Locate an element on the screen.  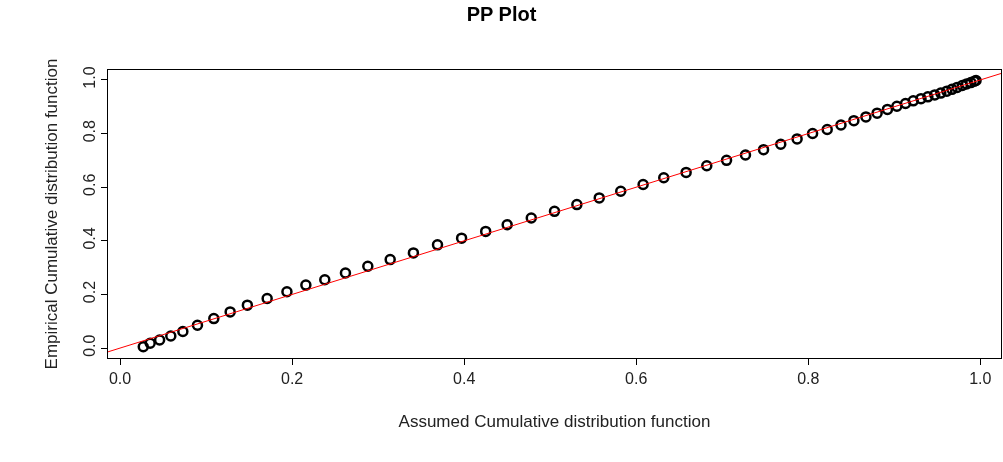
x-tick-label: 1.0 is located at coordinates (980, 379).